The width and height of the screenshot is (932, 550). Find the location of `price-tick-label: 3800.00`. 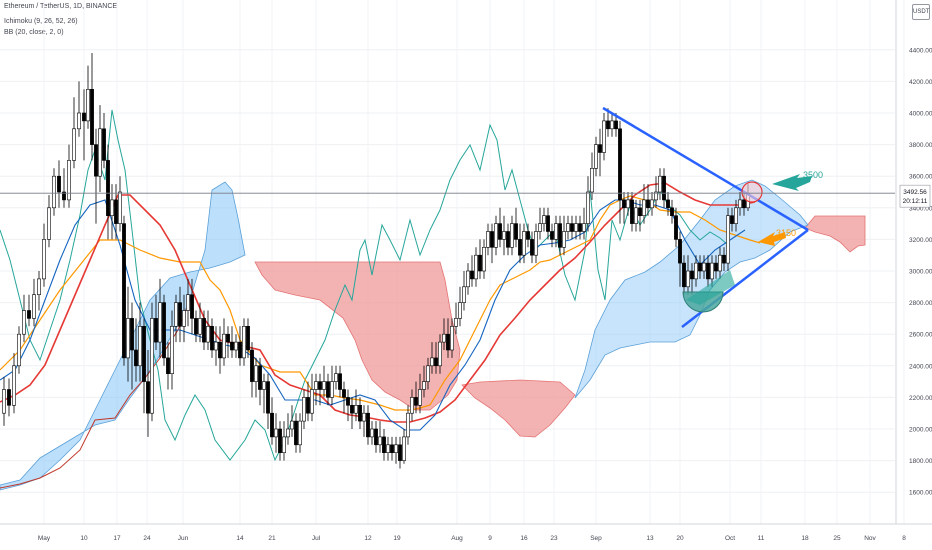

price-tick-label: 3800.00 is located at coordinates (920, 145).